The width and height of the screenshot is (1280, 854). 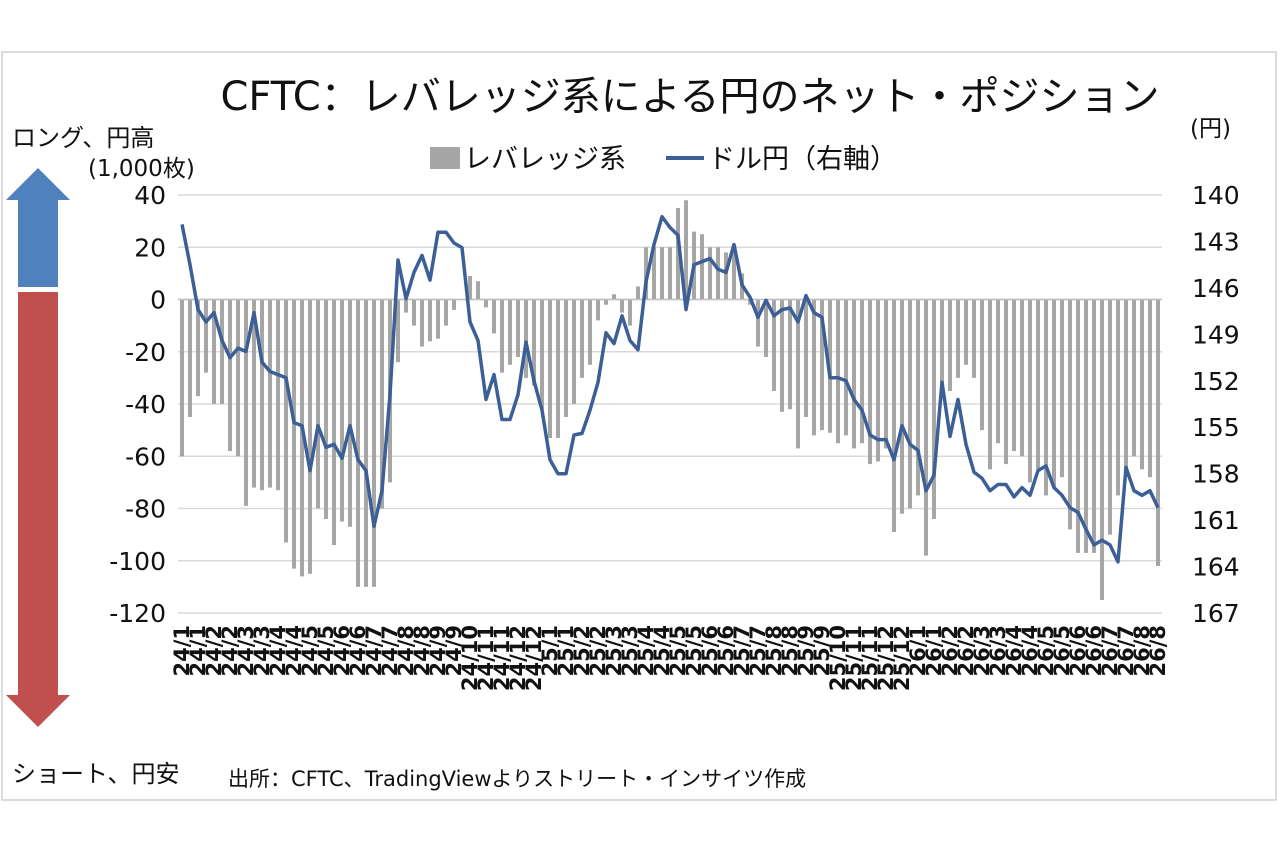 What do you see at coordinates (158, 300) in the screenshot?
I see `y-tick-label: 0` at bounding box center [158, 300].